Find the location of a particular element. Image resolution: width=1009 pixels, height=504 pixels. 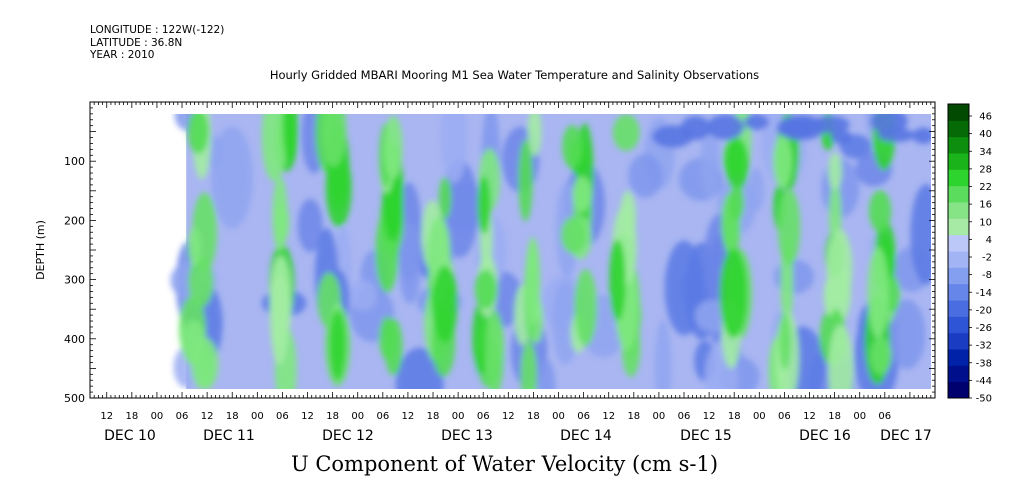

x-day-label: DEC 13 is located at coordinates (467, 436).